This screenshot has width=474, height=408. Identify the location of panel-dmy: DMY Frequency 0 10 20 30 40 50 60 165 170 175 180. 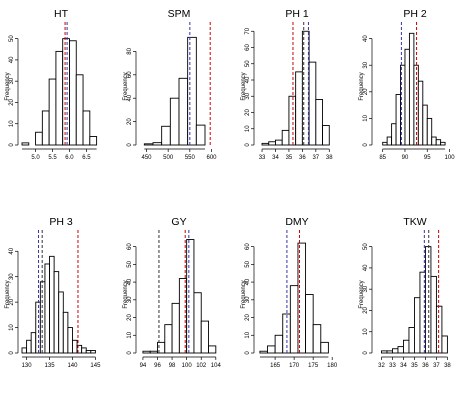
(289, 292).